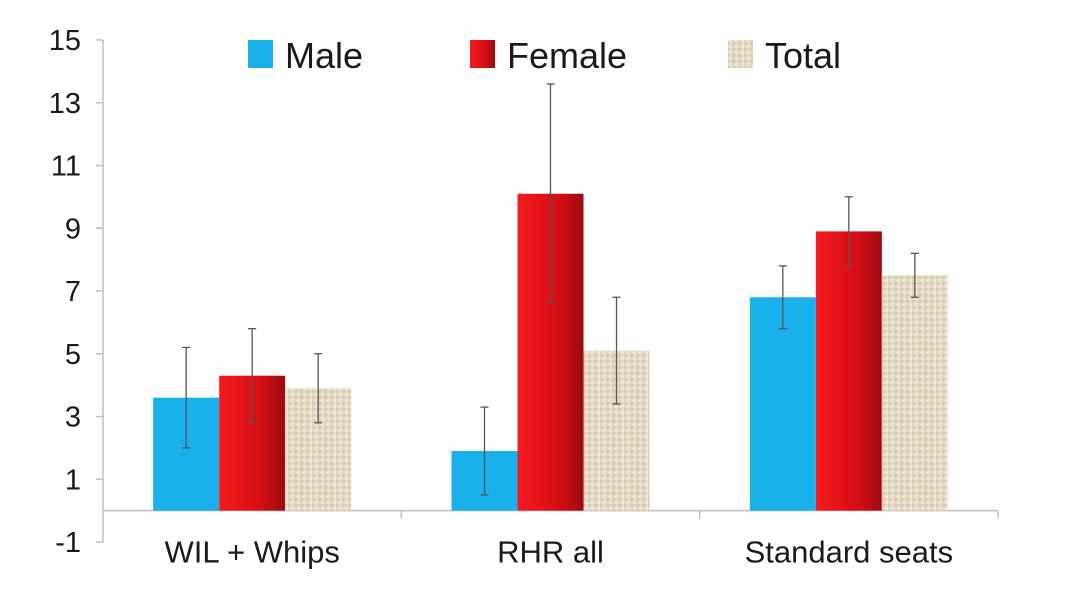 This screenshot has height=607, width=1080. Describe the element at coordinates (73, 480) in the screenshot. I see `y-tick-label: 1` at that location.